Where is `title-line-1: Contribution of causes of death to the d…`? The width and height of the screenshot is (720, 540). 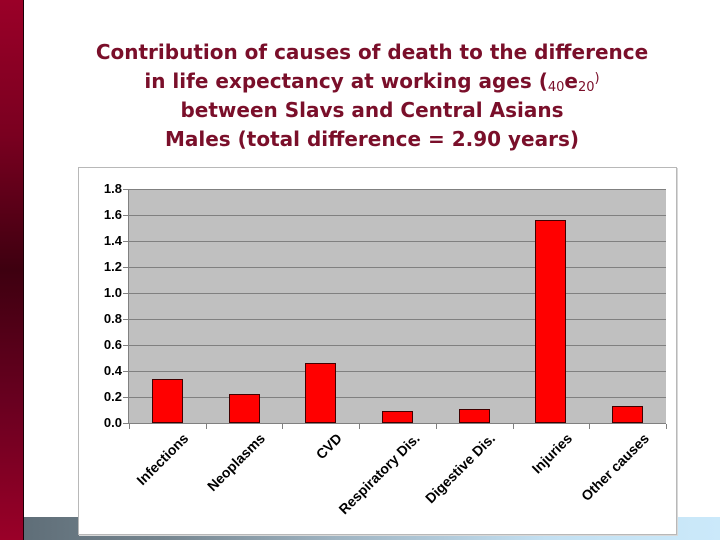 title-line-1: Contribution of causes of death to the d… is located at coordinates (372, 52).